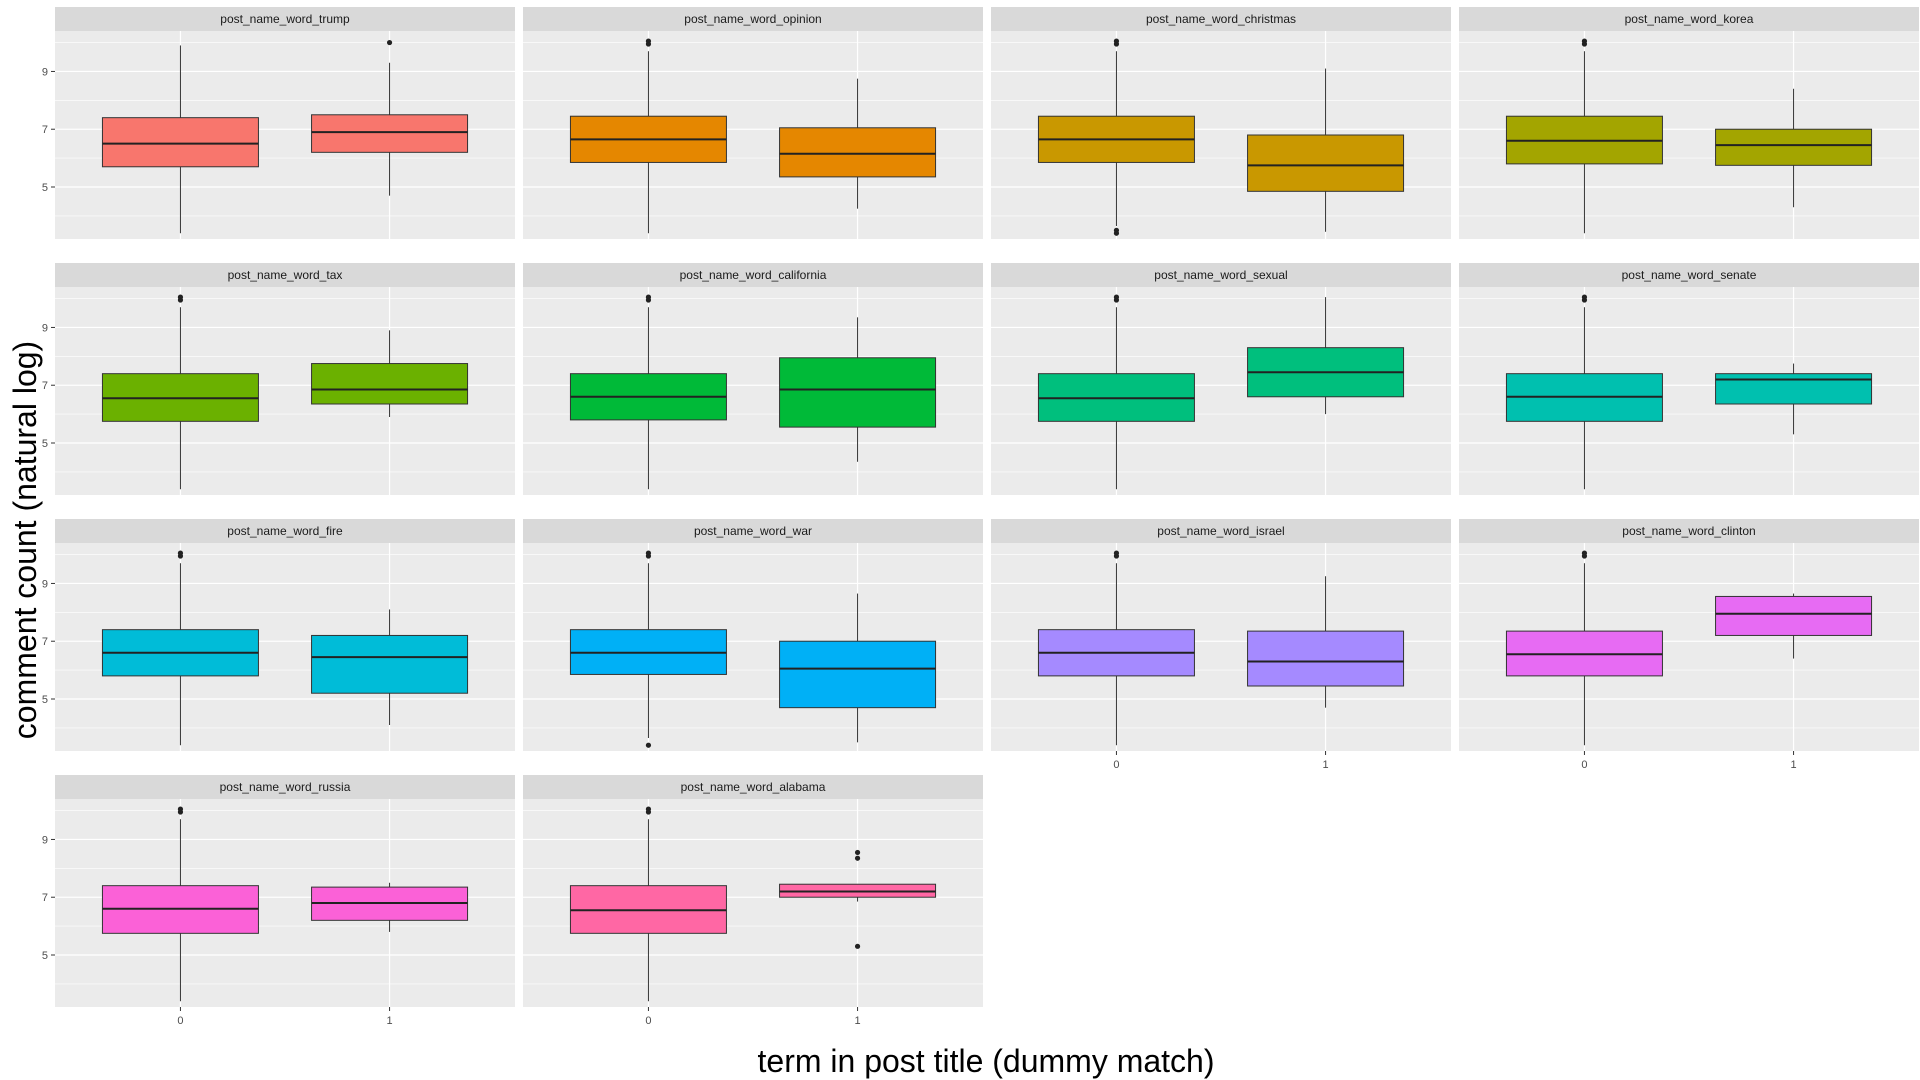 This screenshot has width=1920, height=1080. I want to click on facet-strip-label: post_name_word_korea, so click(1689, 19).